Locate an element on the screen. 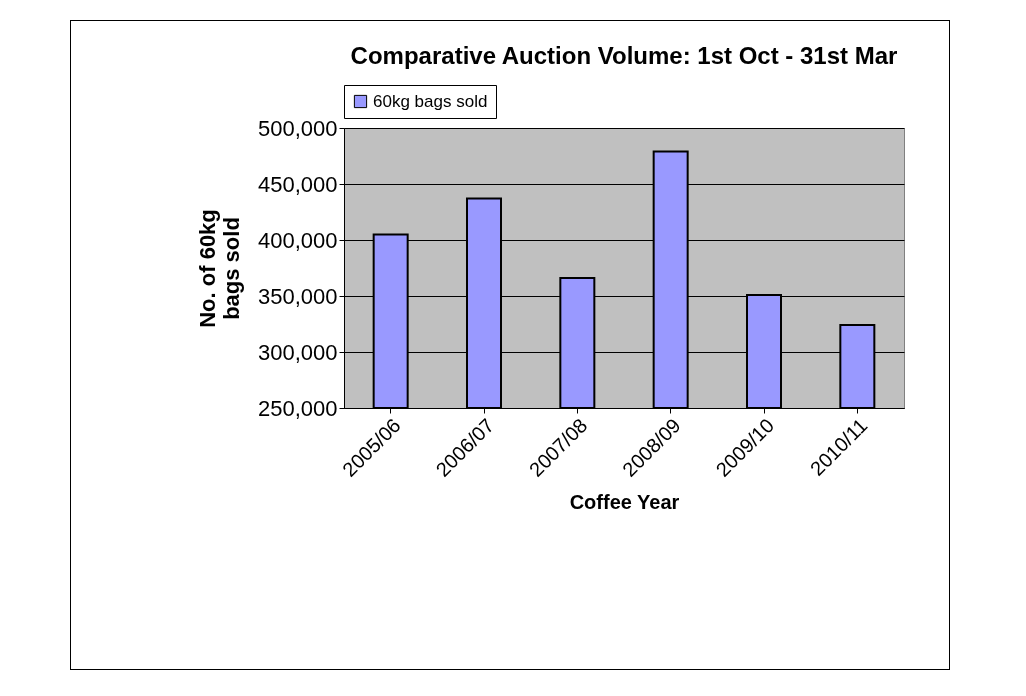 The width and height of the screenshot is (1026, 696). y-tick-label: 250,000 is located at coordinates (297, 408).